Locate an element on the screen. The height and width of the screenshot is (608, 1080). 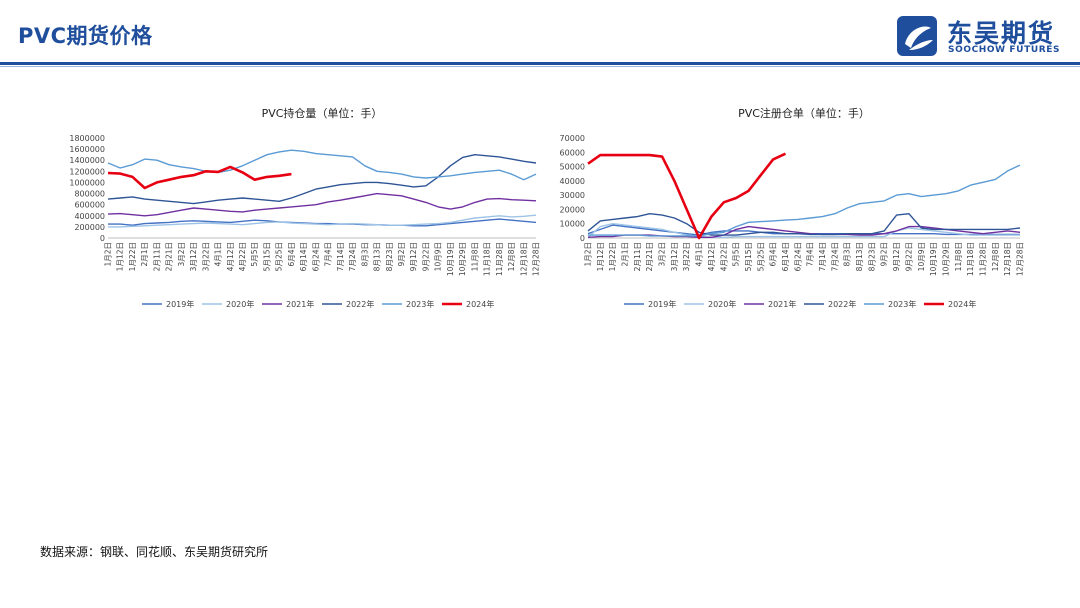
company-logo: 东吴期货 SOOCHOW FUTURES is located at coordinates (982, 37).